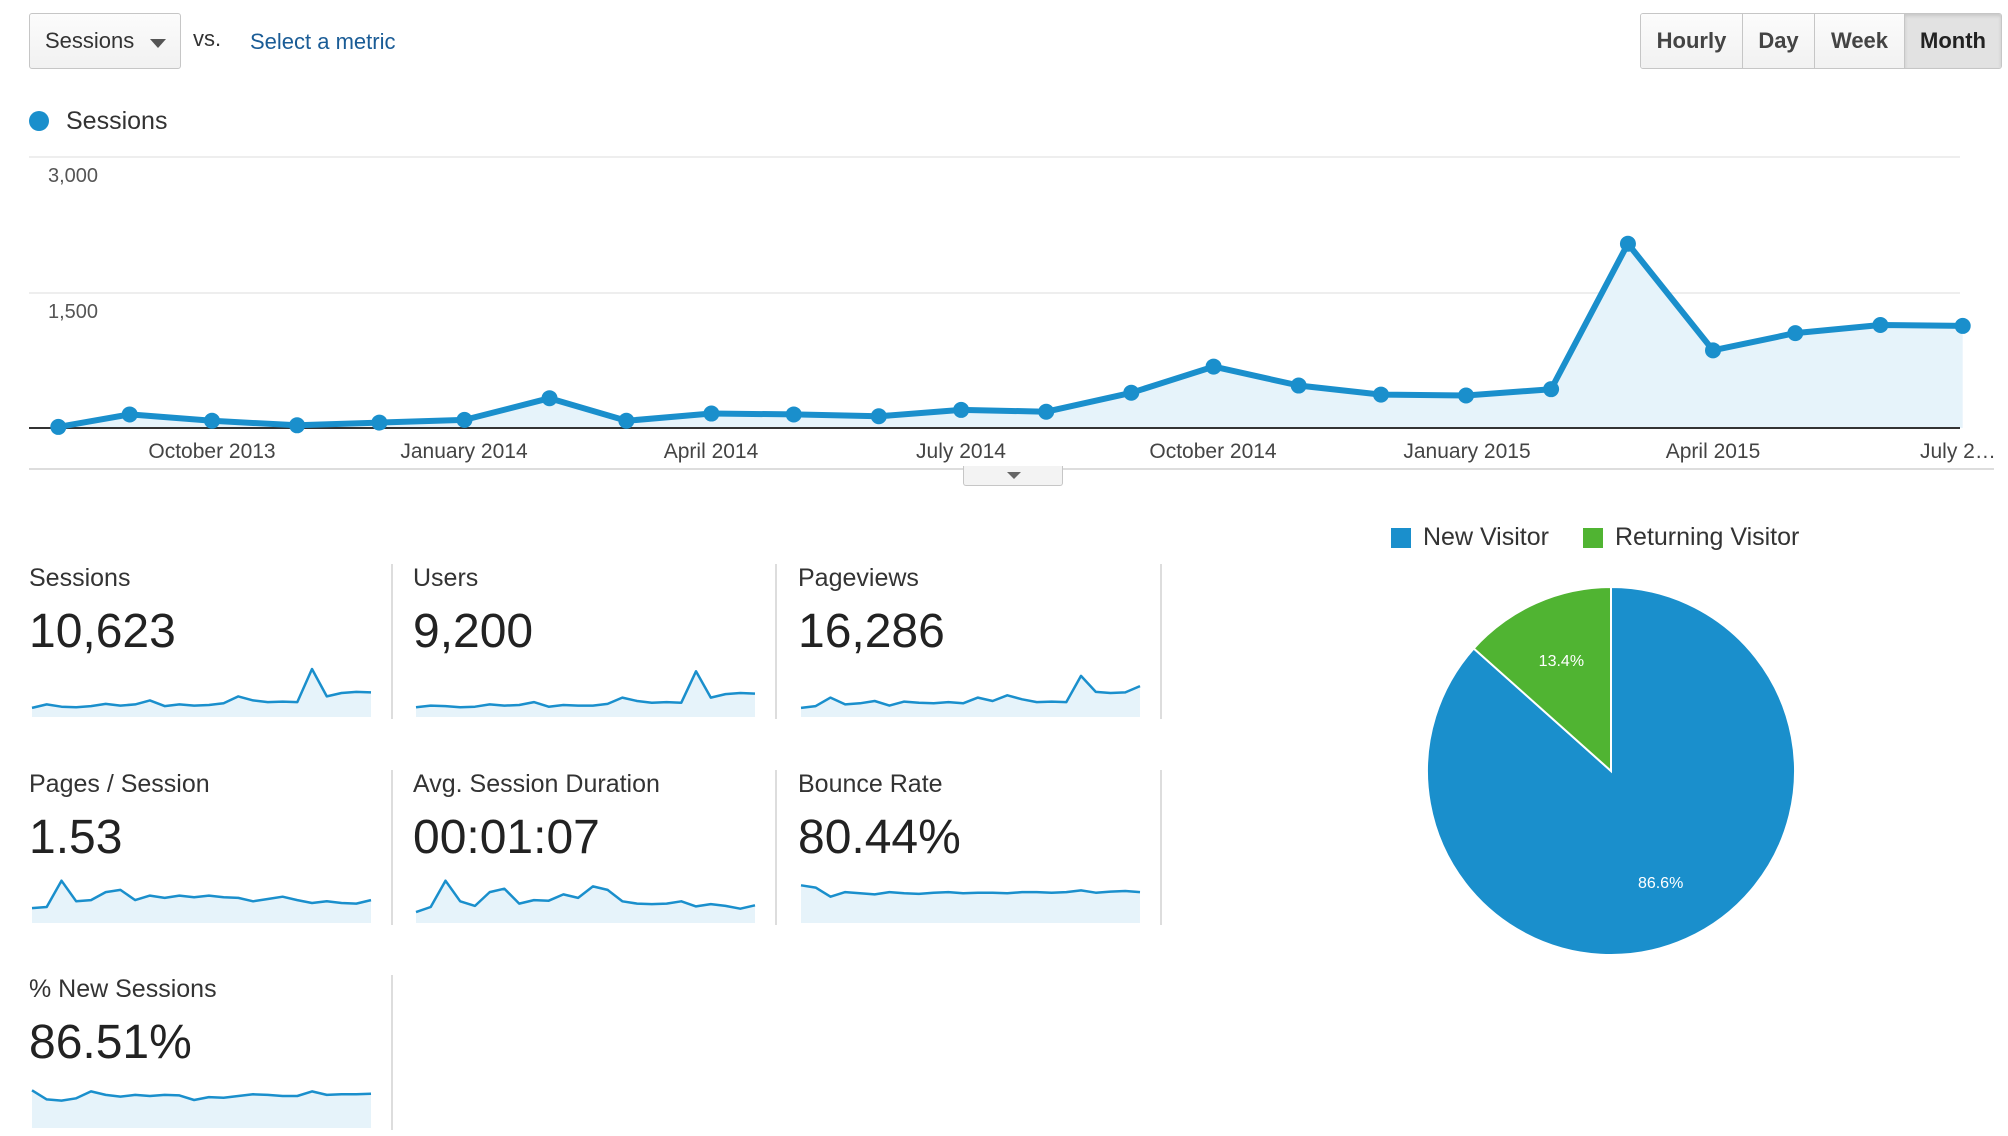 Image resolution: width=2008 pixels, height=1136 pixels. I want to click on metric-value: 1.53, so click(76, 837).